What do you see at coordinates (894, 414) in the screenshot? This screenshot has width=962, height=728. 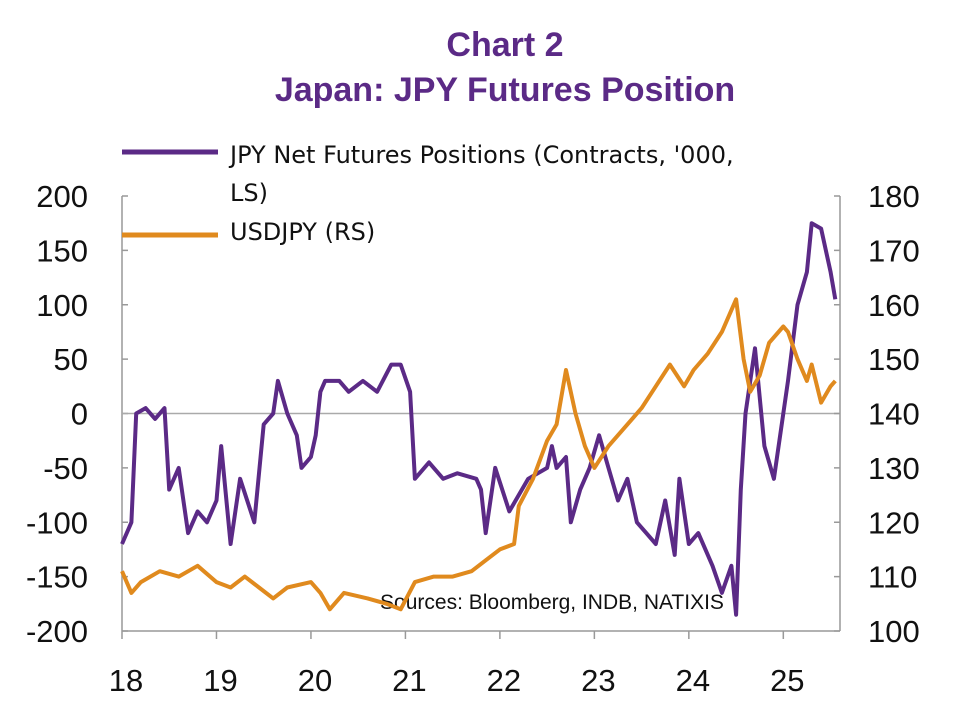 I see `y2-tick-label: 140` at bounding box center [894, 414].